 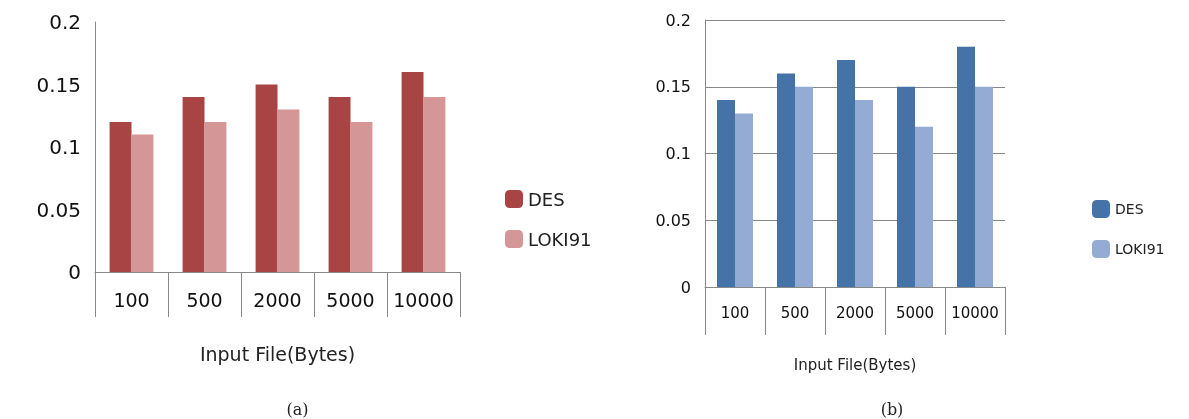 What do you see at coordinates (297, 409) in the screenshot?
I see `text: (a)` at bounding box center [297, 409].